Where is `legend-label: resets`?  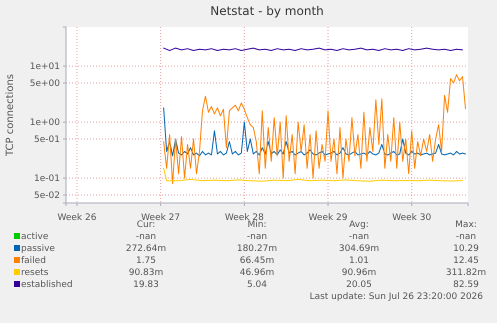 legend-label: resets is located at coordinates (35, 273).